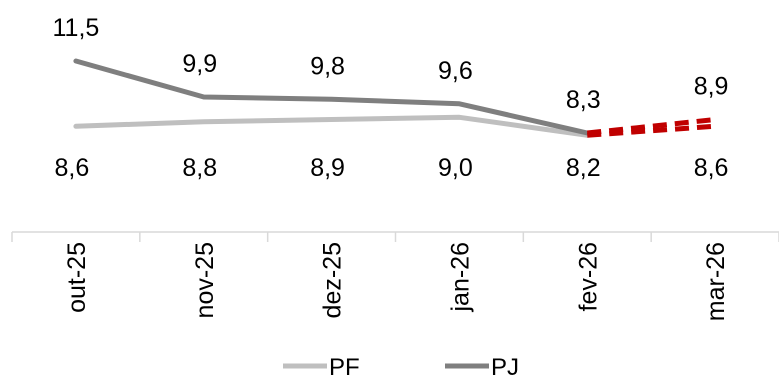 The image size is (779, 382). Describe the element at coordinates (344, 367) in the screenshot. I see `legend-label: PF` at that location.